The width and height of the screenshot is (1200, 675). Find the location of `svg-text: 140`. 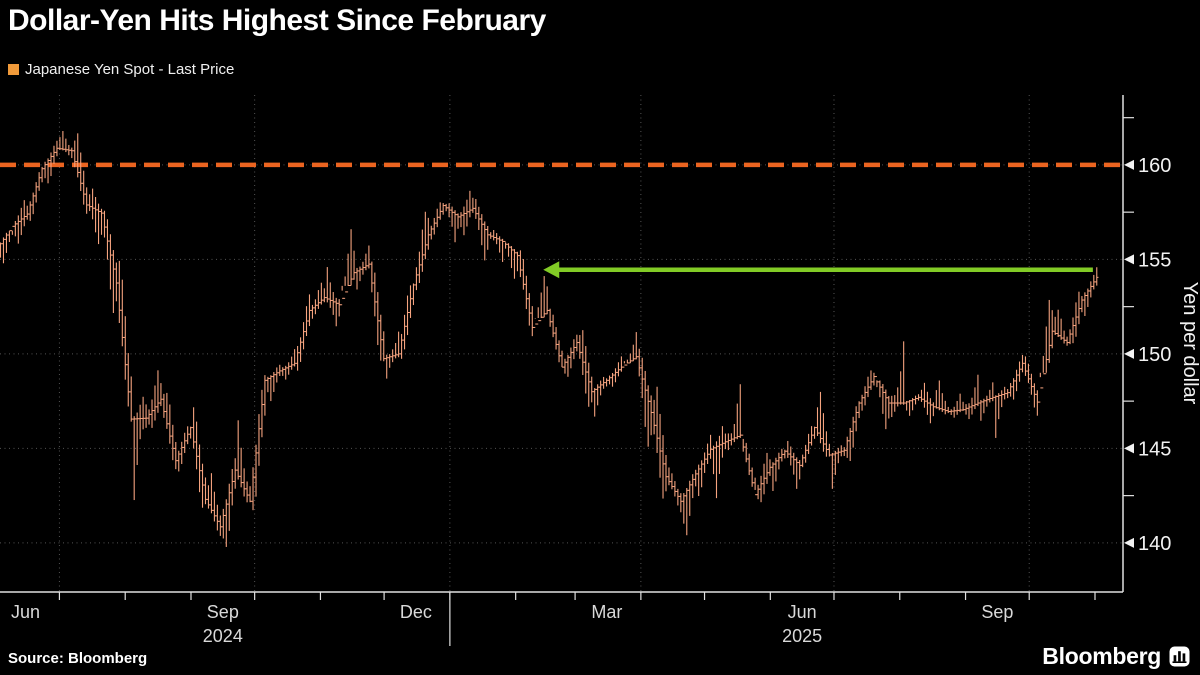

svg-text: 140 is located at coordinates (1154, 544).